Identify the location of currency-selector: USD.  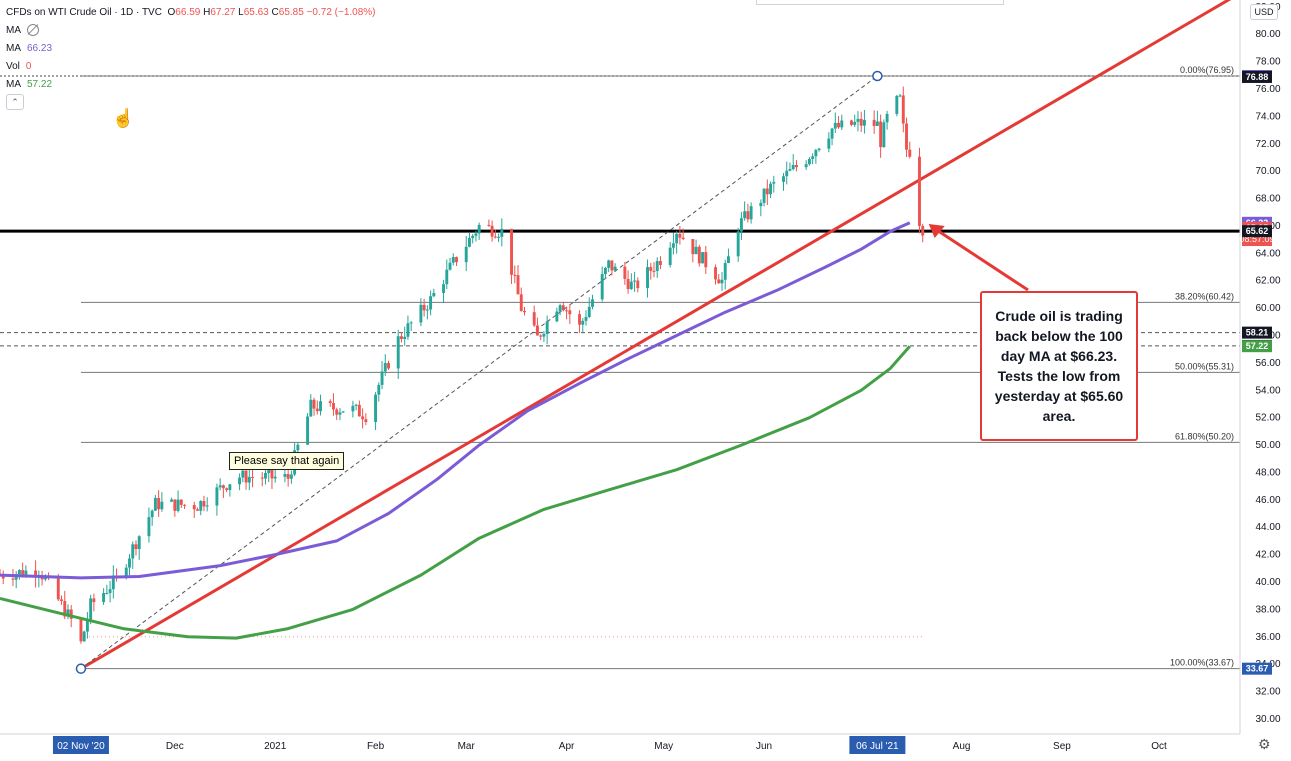
(1264, 12).